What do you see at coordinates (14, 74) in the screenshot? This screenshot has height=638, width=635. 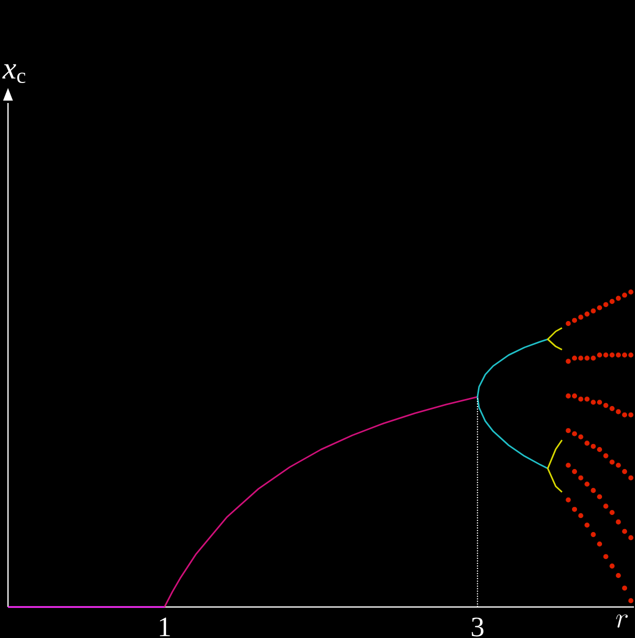 I see `text: x$_{c}$` at bounding box center [14, 74].